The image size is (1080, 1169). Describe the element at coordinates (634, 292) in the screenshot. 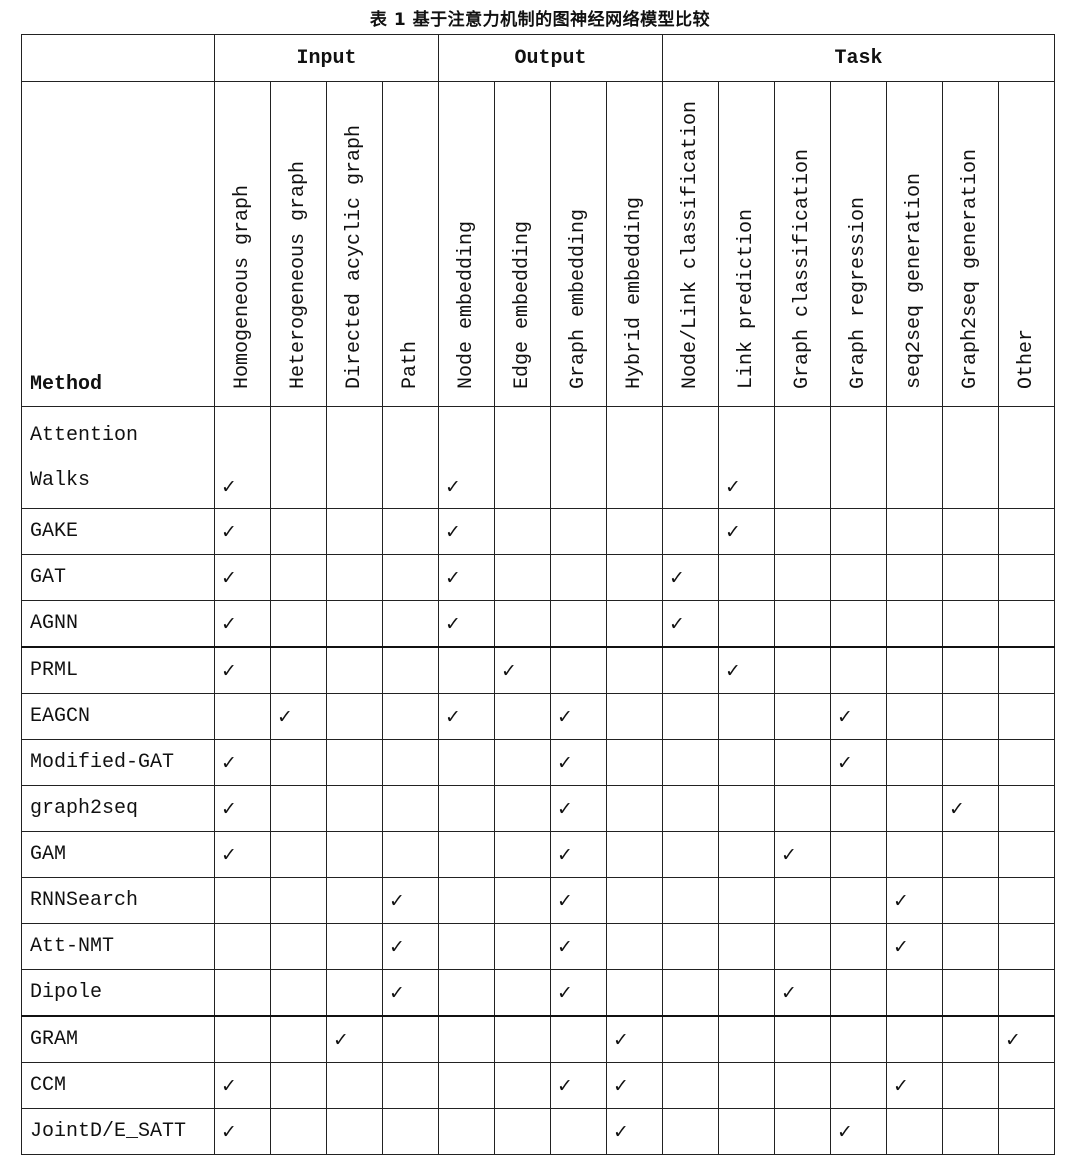

I see `column-header-label: Hybrid embedding` at that location.